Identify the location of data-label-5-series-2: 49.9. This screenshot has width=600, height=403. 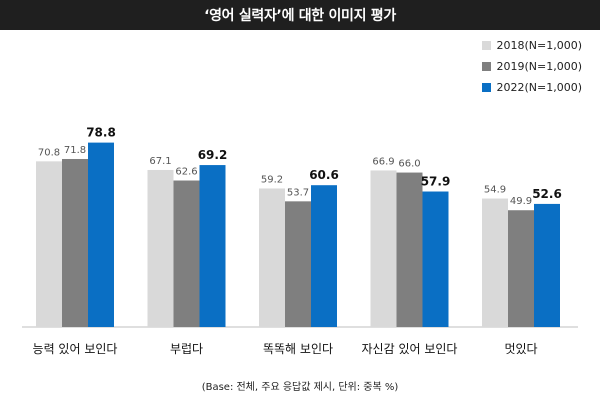
(521, 201).